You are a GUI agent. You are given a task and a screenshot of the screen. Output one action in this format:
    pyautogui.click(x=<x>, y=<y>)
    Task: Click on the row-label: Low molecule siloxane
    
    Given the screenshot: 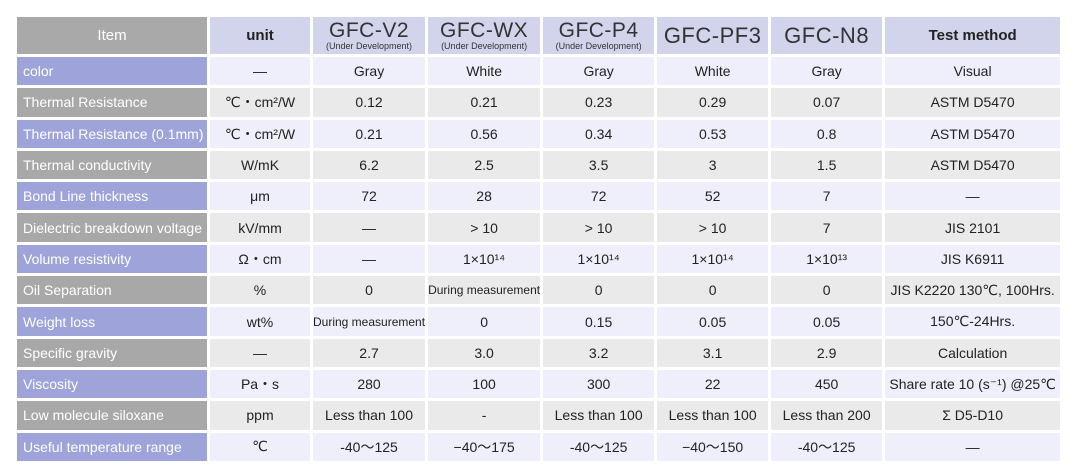 What is the action you would take?
    pyautogui.click(x=112, y=415)
    